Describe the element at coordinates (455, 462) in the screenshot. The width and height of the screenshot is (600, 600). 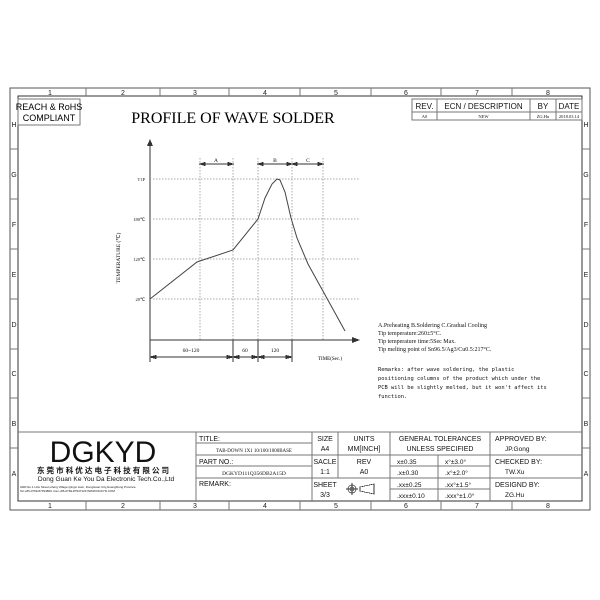
I see `tolerance-angular: x°±3.0°` at that location.